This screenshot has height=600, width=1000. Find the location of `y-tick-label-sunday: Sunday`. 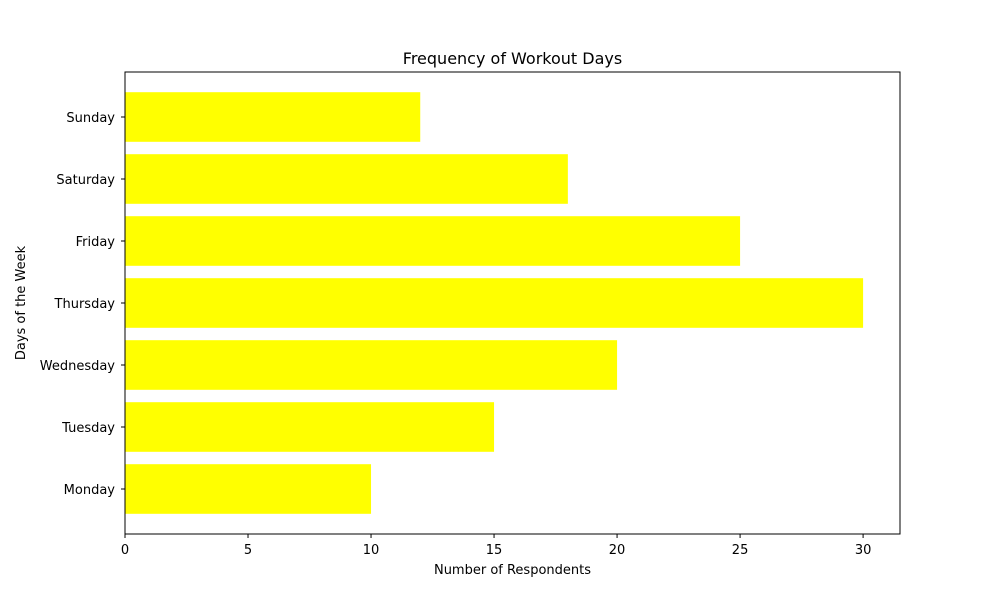

y-tick-label-sunday: Sunday is located at coordinates (90, 118).